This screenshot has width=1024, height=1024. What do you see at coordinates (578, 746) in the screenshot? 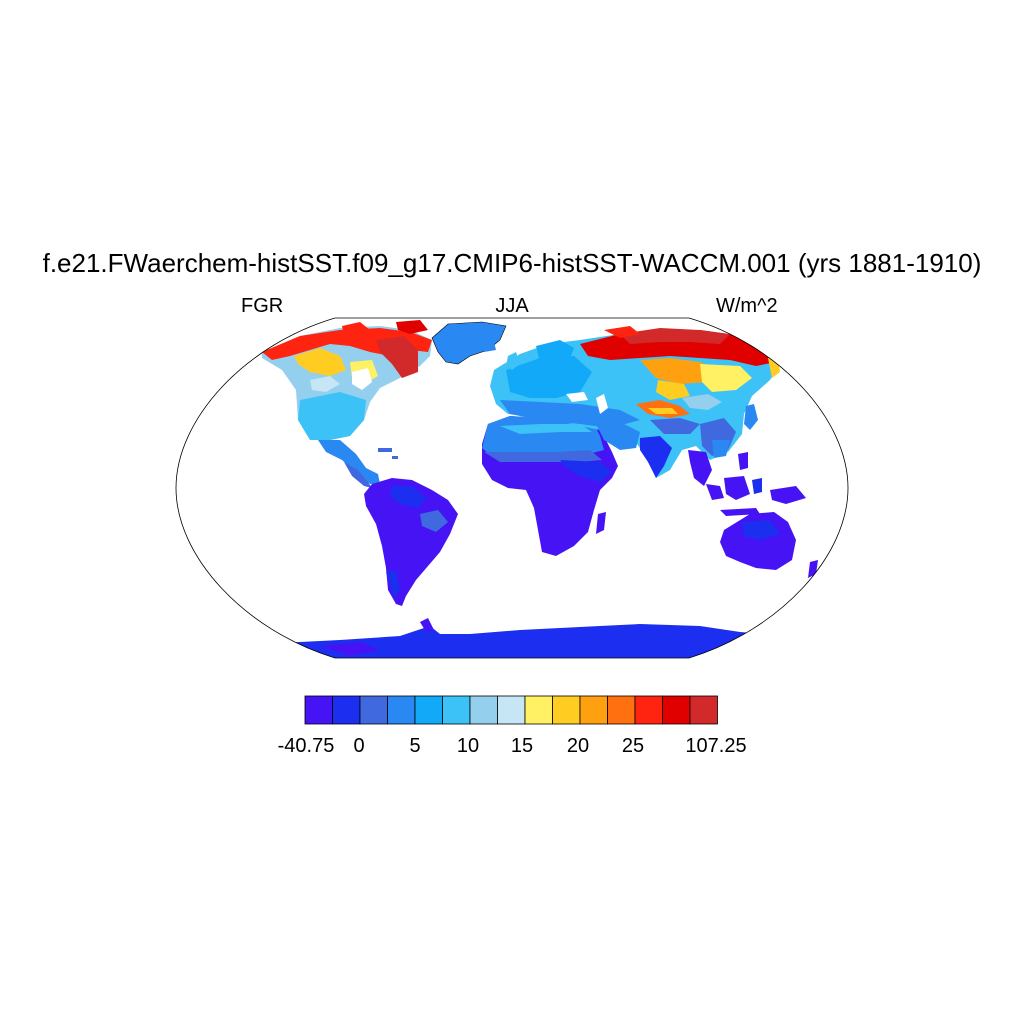
I see `colorbar-tick-label: 20` at bounding box center [578, 746].